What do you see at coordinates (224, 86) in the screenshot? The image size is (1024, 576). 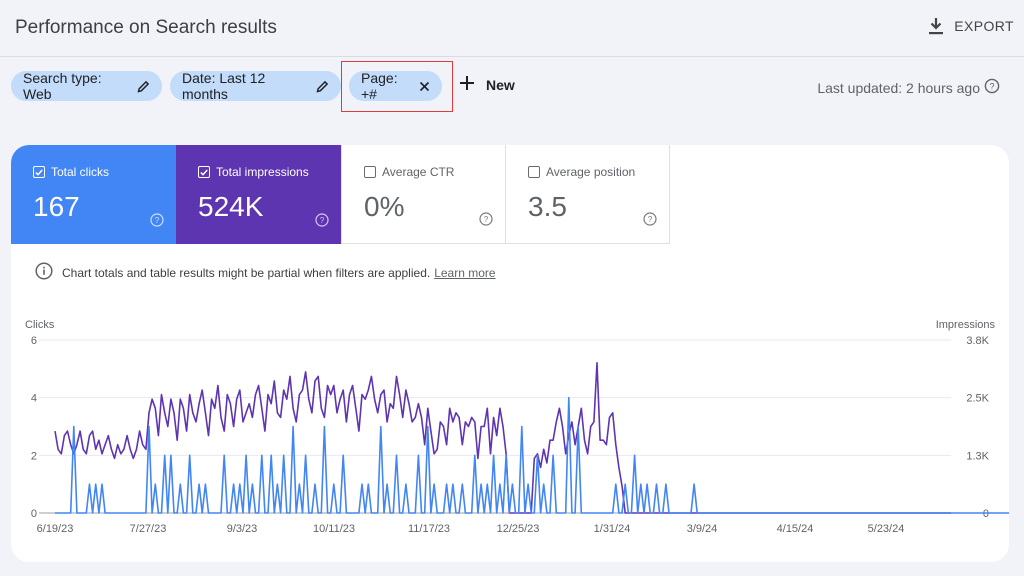 I see `date-filter-label: Date: Last 12 months` at bounding box center [224, 86].